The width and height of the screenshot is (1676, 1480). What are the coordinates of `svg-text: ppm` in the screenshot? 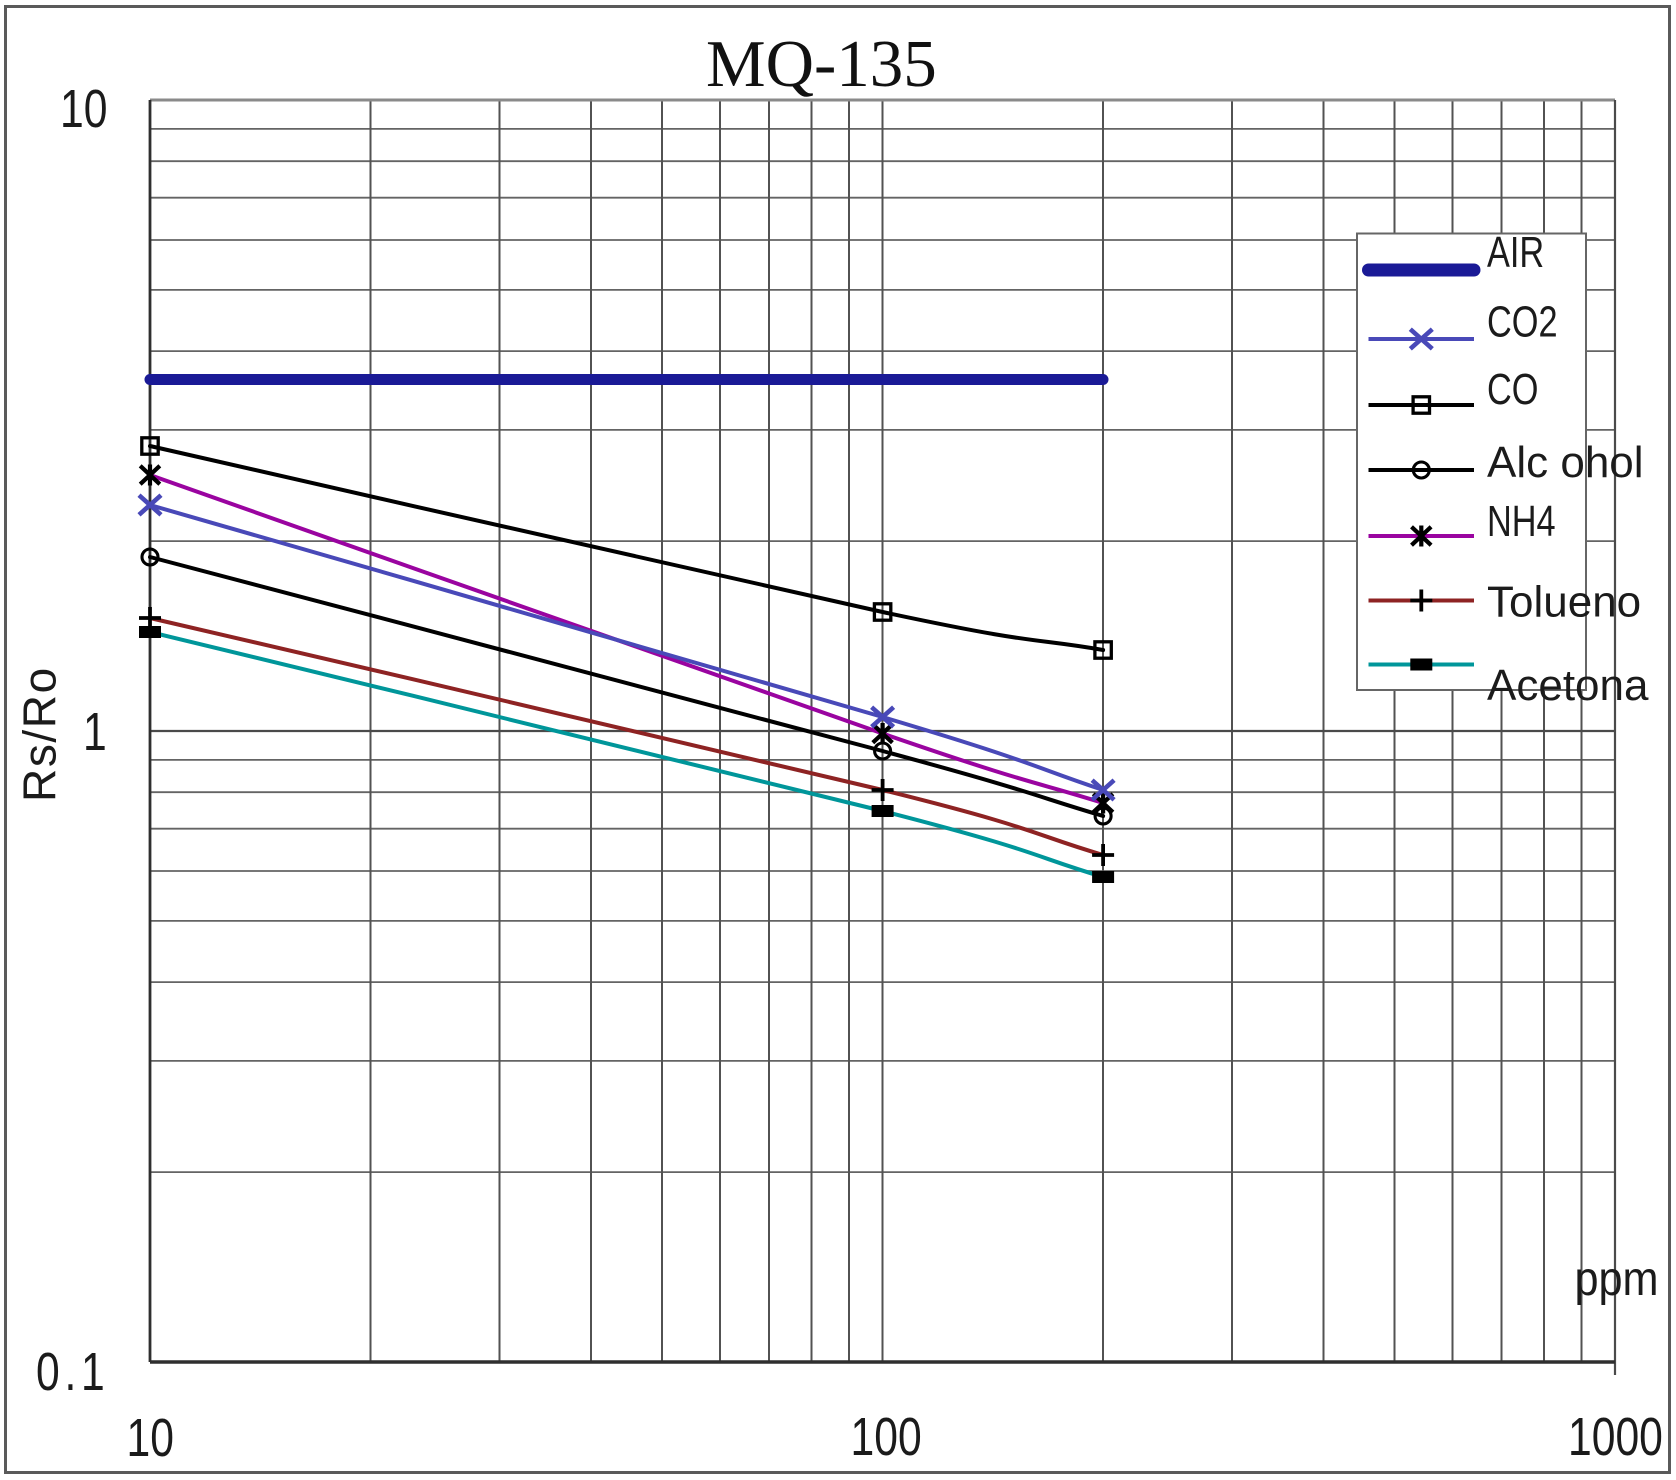 It's located at (1617, 1279).